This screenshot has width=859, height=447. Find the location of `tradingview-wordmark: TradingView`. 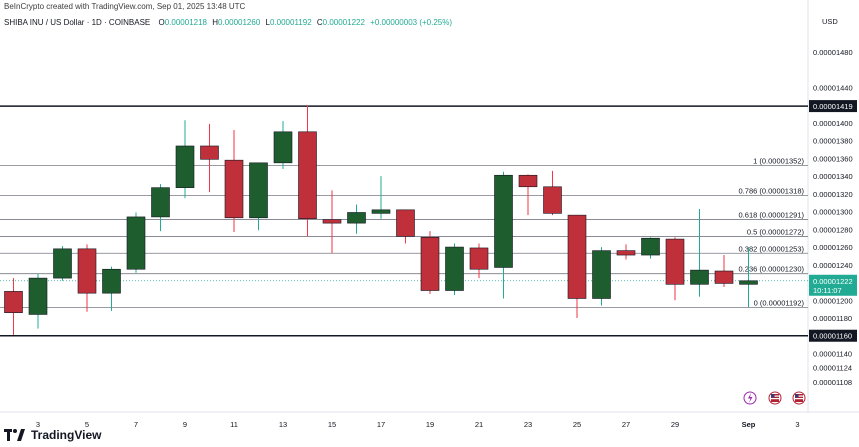

tradingview-wordmark: TradingView is located at coordinates (66, 435).